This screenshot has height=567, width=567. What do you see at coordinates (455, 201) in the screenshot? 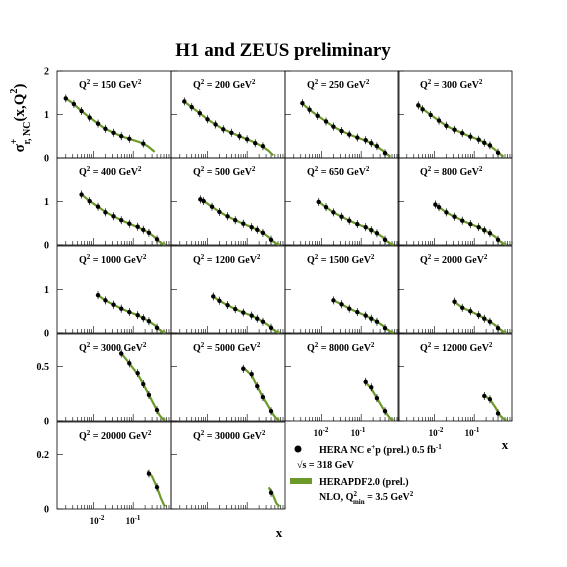
I see `panel-q2-800: Q2 = 800 GeV2` at bounding box center [455, 201].